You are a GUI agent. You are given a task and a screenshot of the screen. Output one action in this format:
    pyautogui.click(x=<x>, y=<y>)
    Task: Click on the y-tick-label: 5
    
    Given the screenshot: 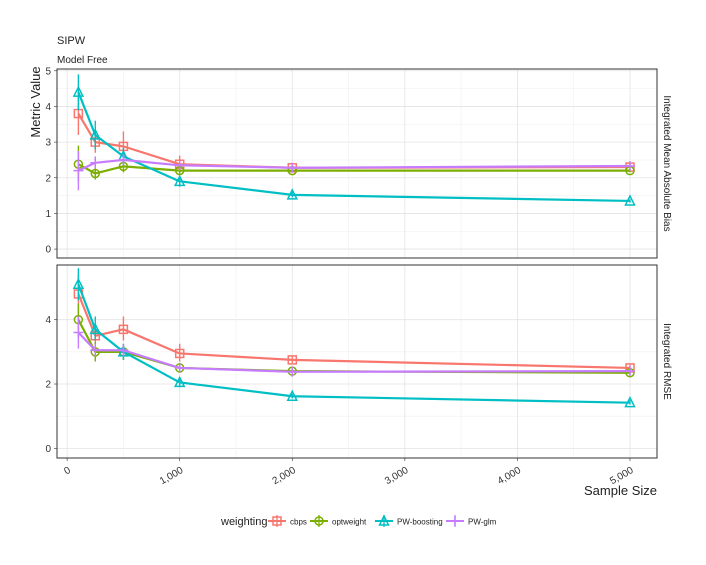 What is the action you would take?
    pyautogui.click(x=48, y=71)
    